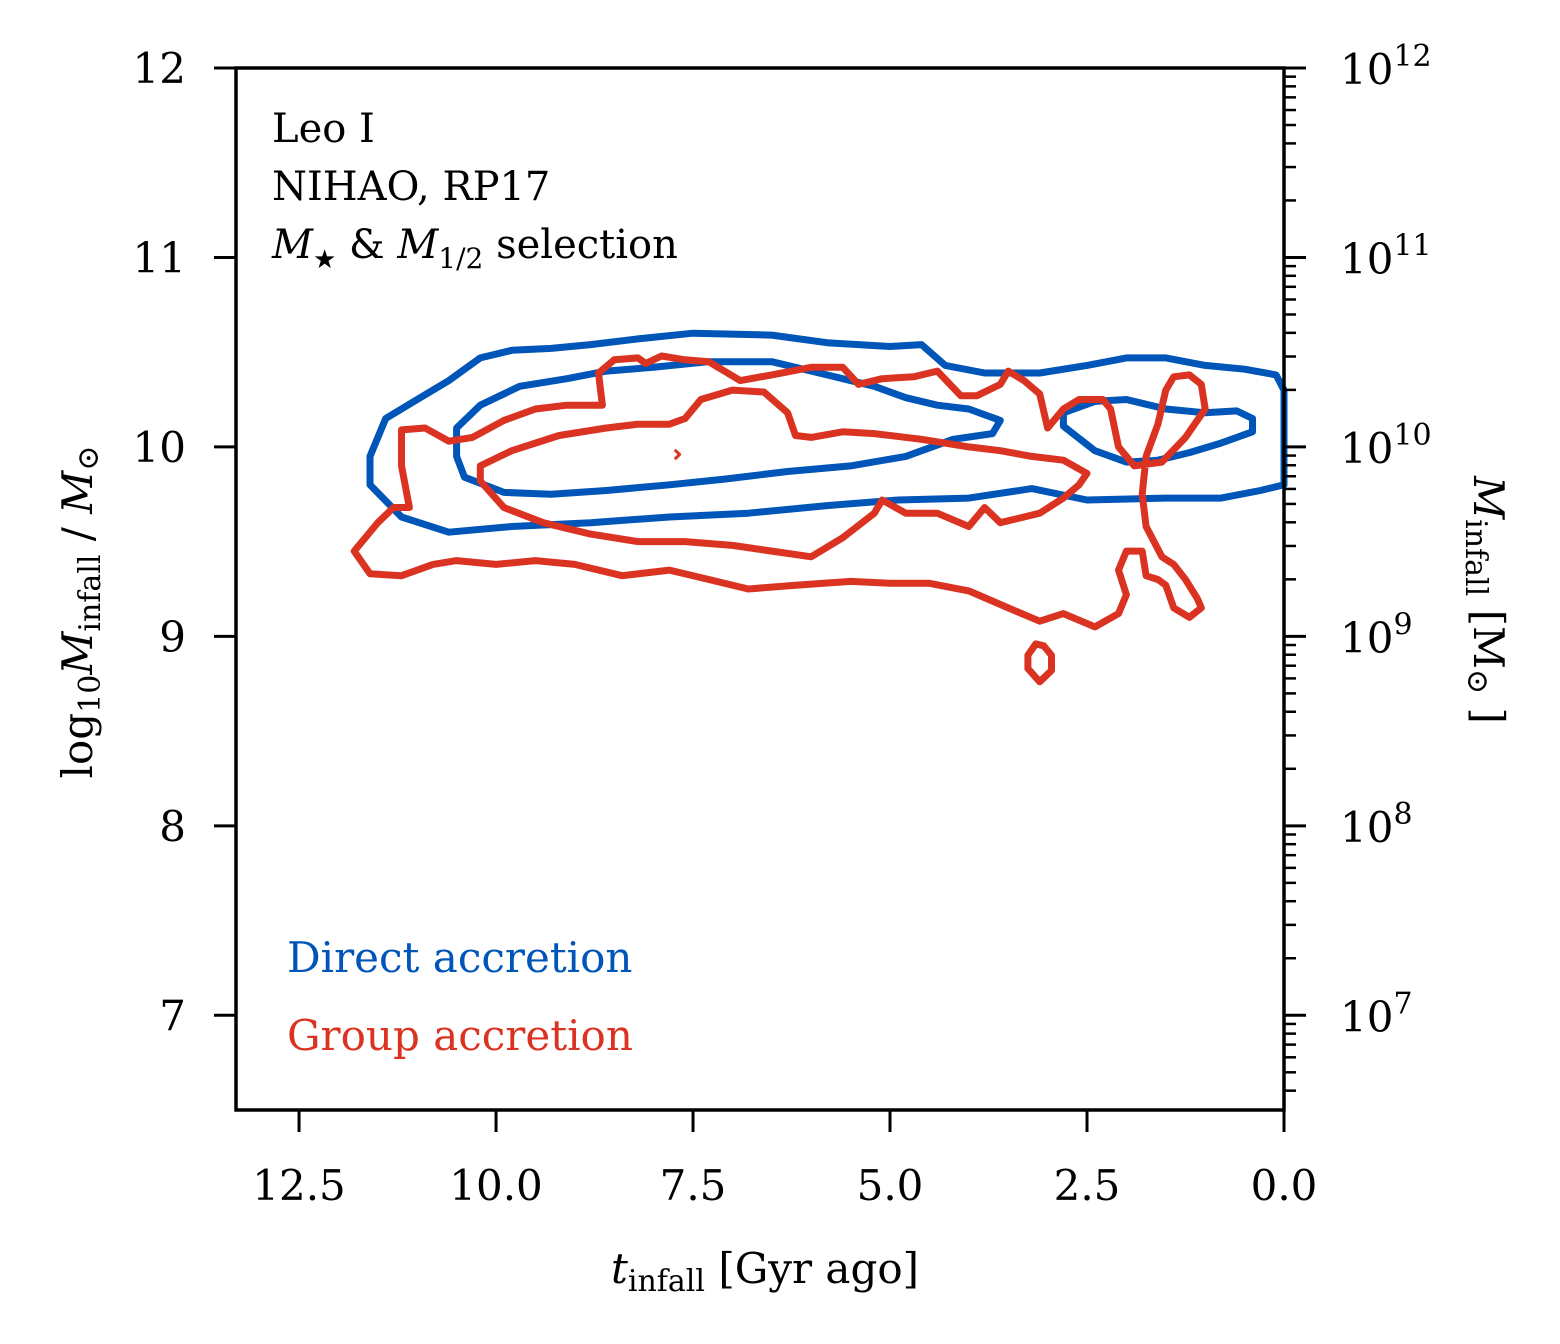 This screenshot has width=1560, height=1344. Describe the element at coordinates (1386, 255) in the screenshot. I see `y-right-tick-label: 10¹¹` at that location.